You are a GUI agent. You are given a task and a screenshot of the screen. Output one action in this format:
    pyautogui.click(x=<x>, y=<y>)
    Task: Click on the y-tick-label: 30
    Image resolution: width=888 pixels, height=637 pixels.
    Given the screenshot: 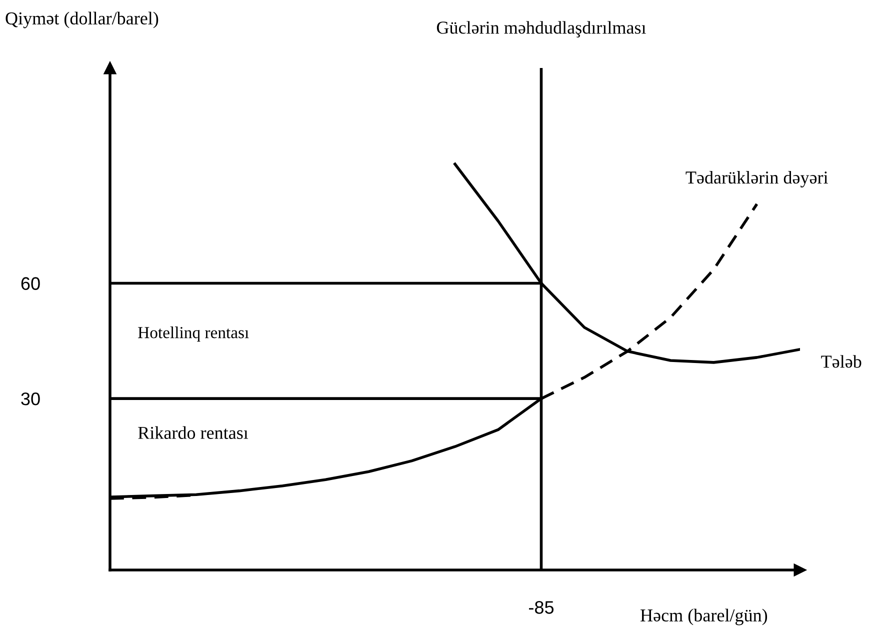 What is the action you would take?
    pyautogui.click(x=30, y=399)
    